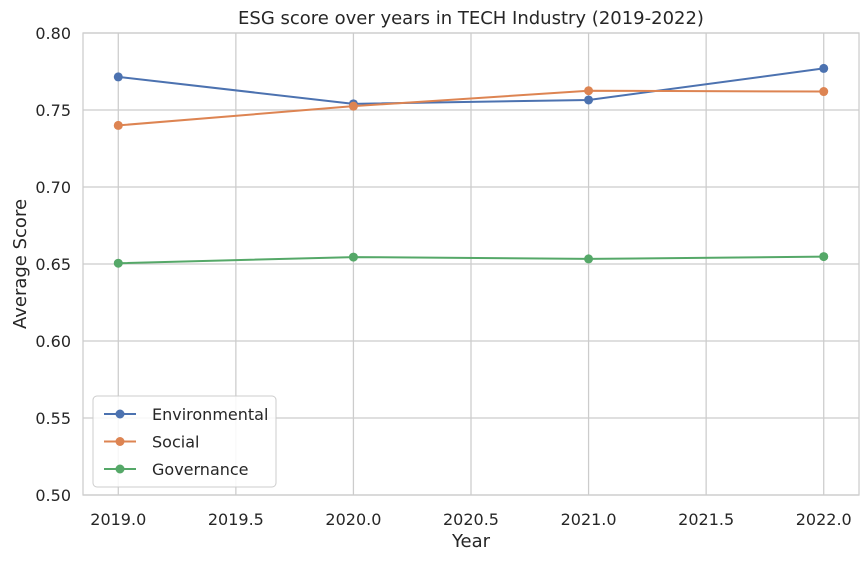  I want to click on series-environmental, so click(471, 86).